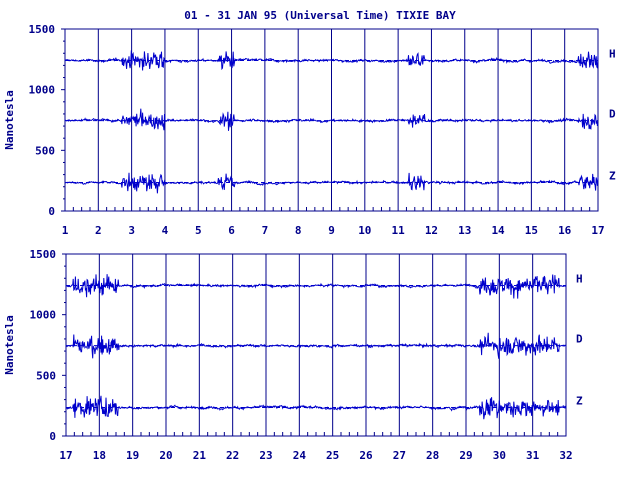 This screenshot has width=640, height=480. What do you see at coordinates (331, 230) in the screenshot?
I see `x-tick-label: 9` at bounding box center [331, 230].